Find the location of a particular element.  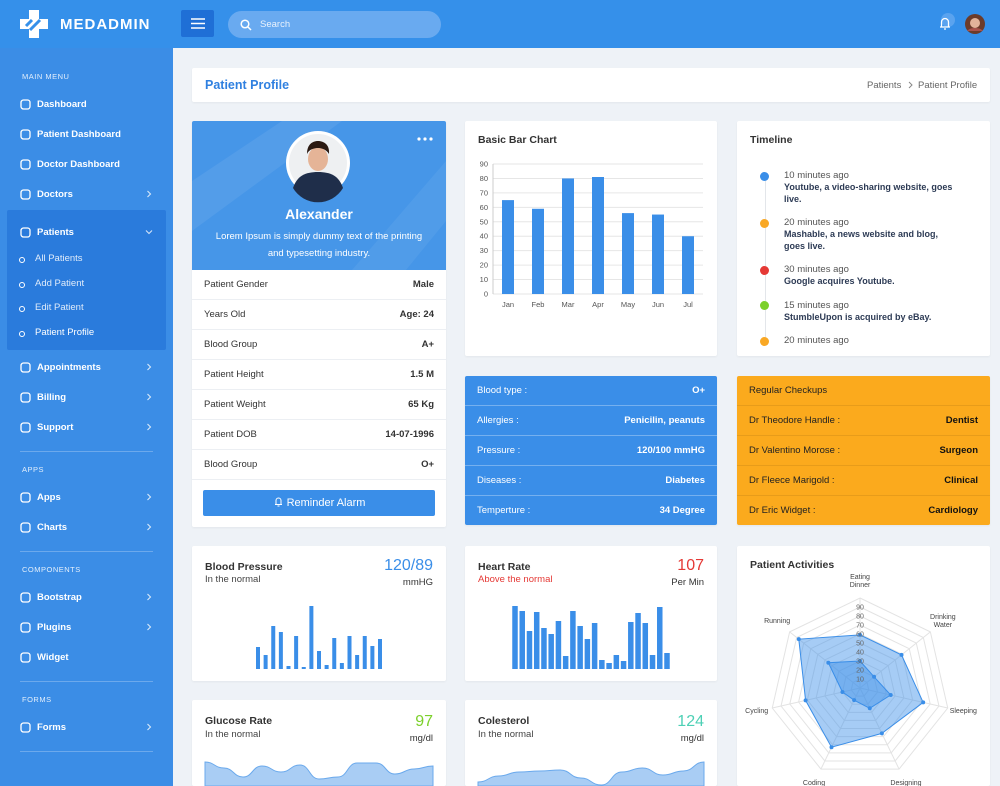

y-tick-label: 10 is located at coordinates (484, 279).